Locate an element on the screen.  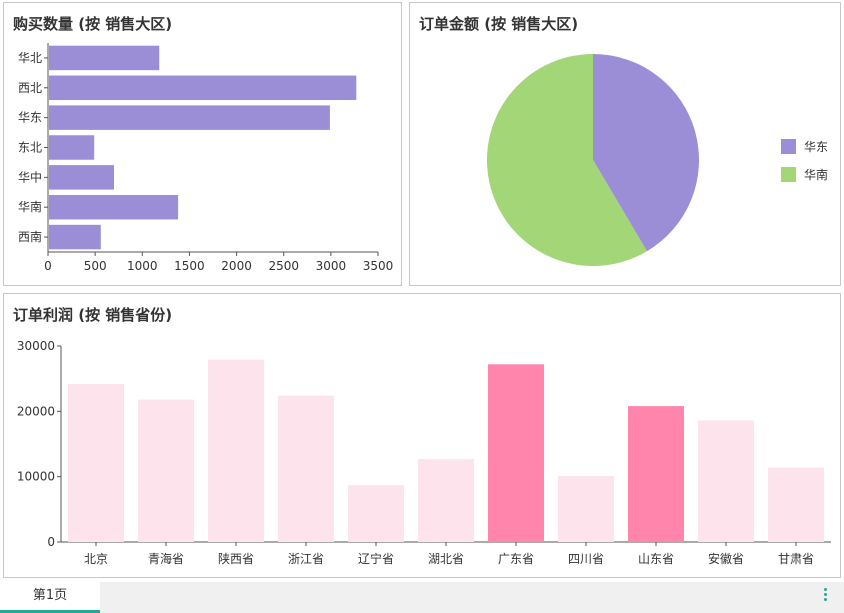
x-tick-label: 2500 is located at coordinates (283, 266).